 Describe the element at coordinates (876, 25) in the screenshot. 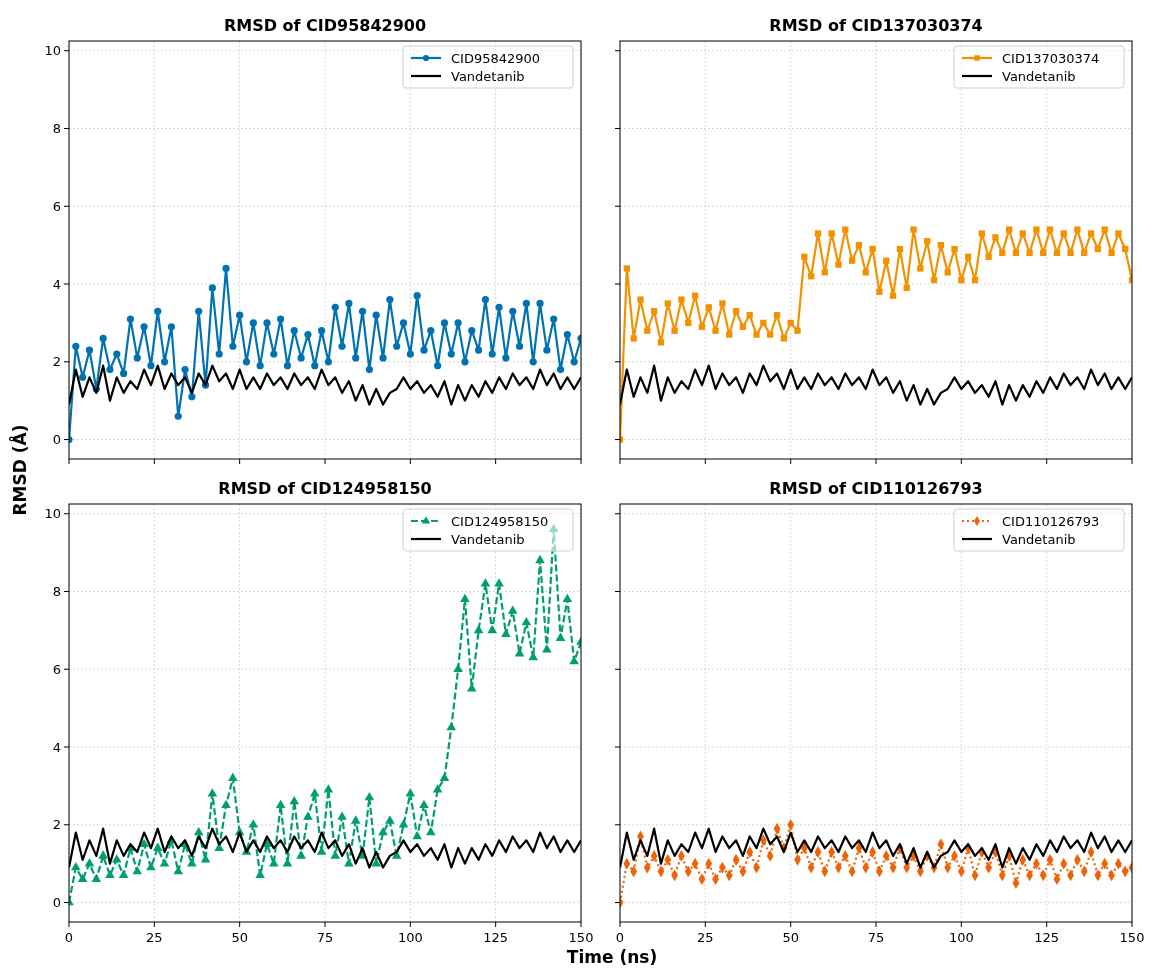

I see `chart-title: RMSD of CID137030374` at that location.